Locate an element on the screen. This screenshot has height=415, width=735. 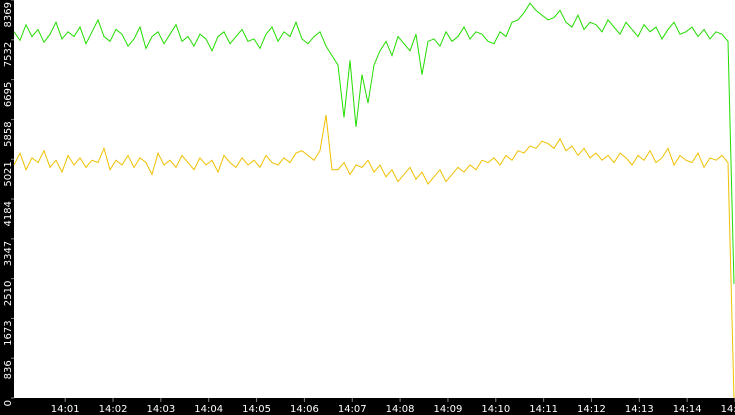
x-tick-label: 14:11 is located at coordinates (543, 409).